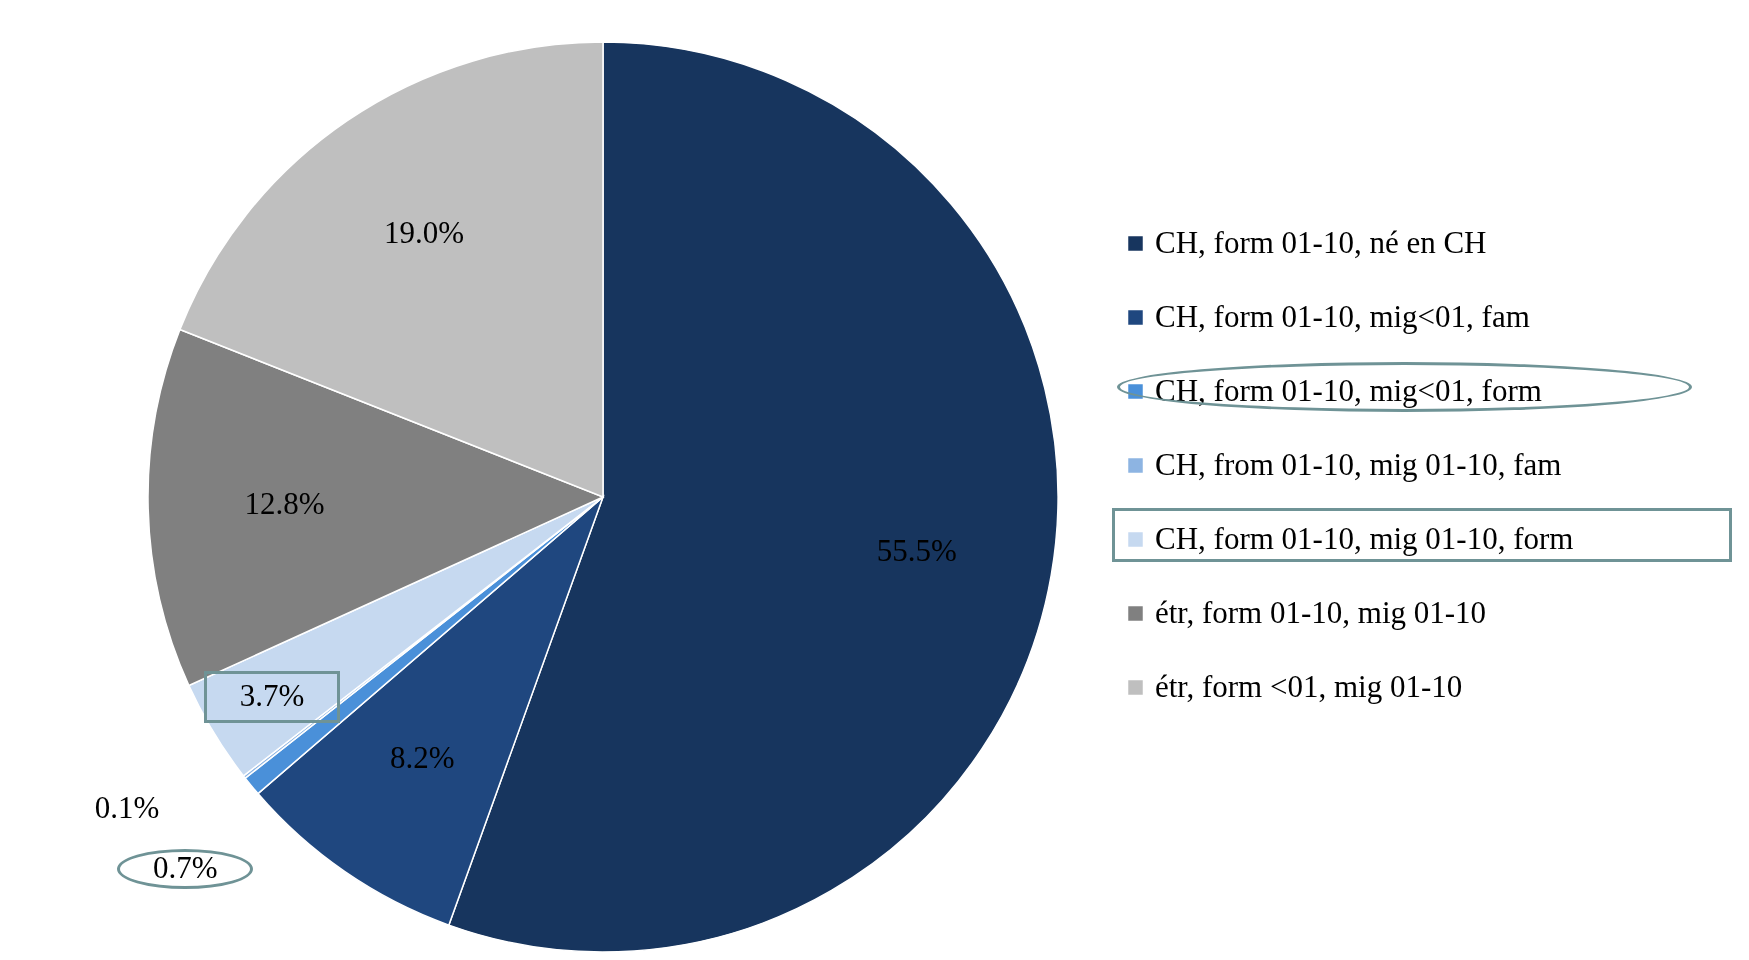  I want to click on data-label: 0.7%, so click(185, 868).